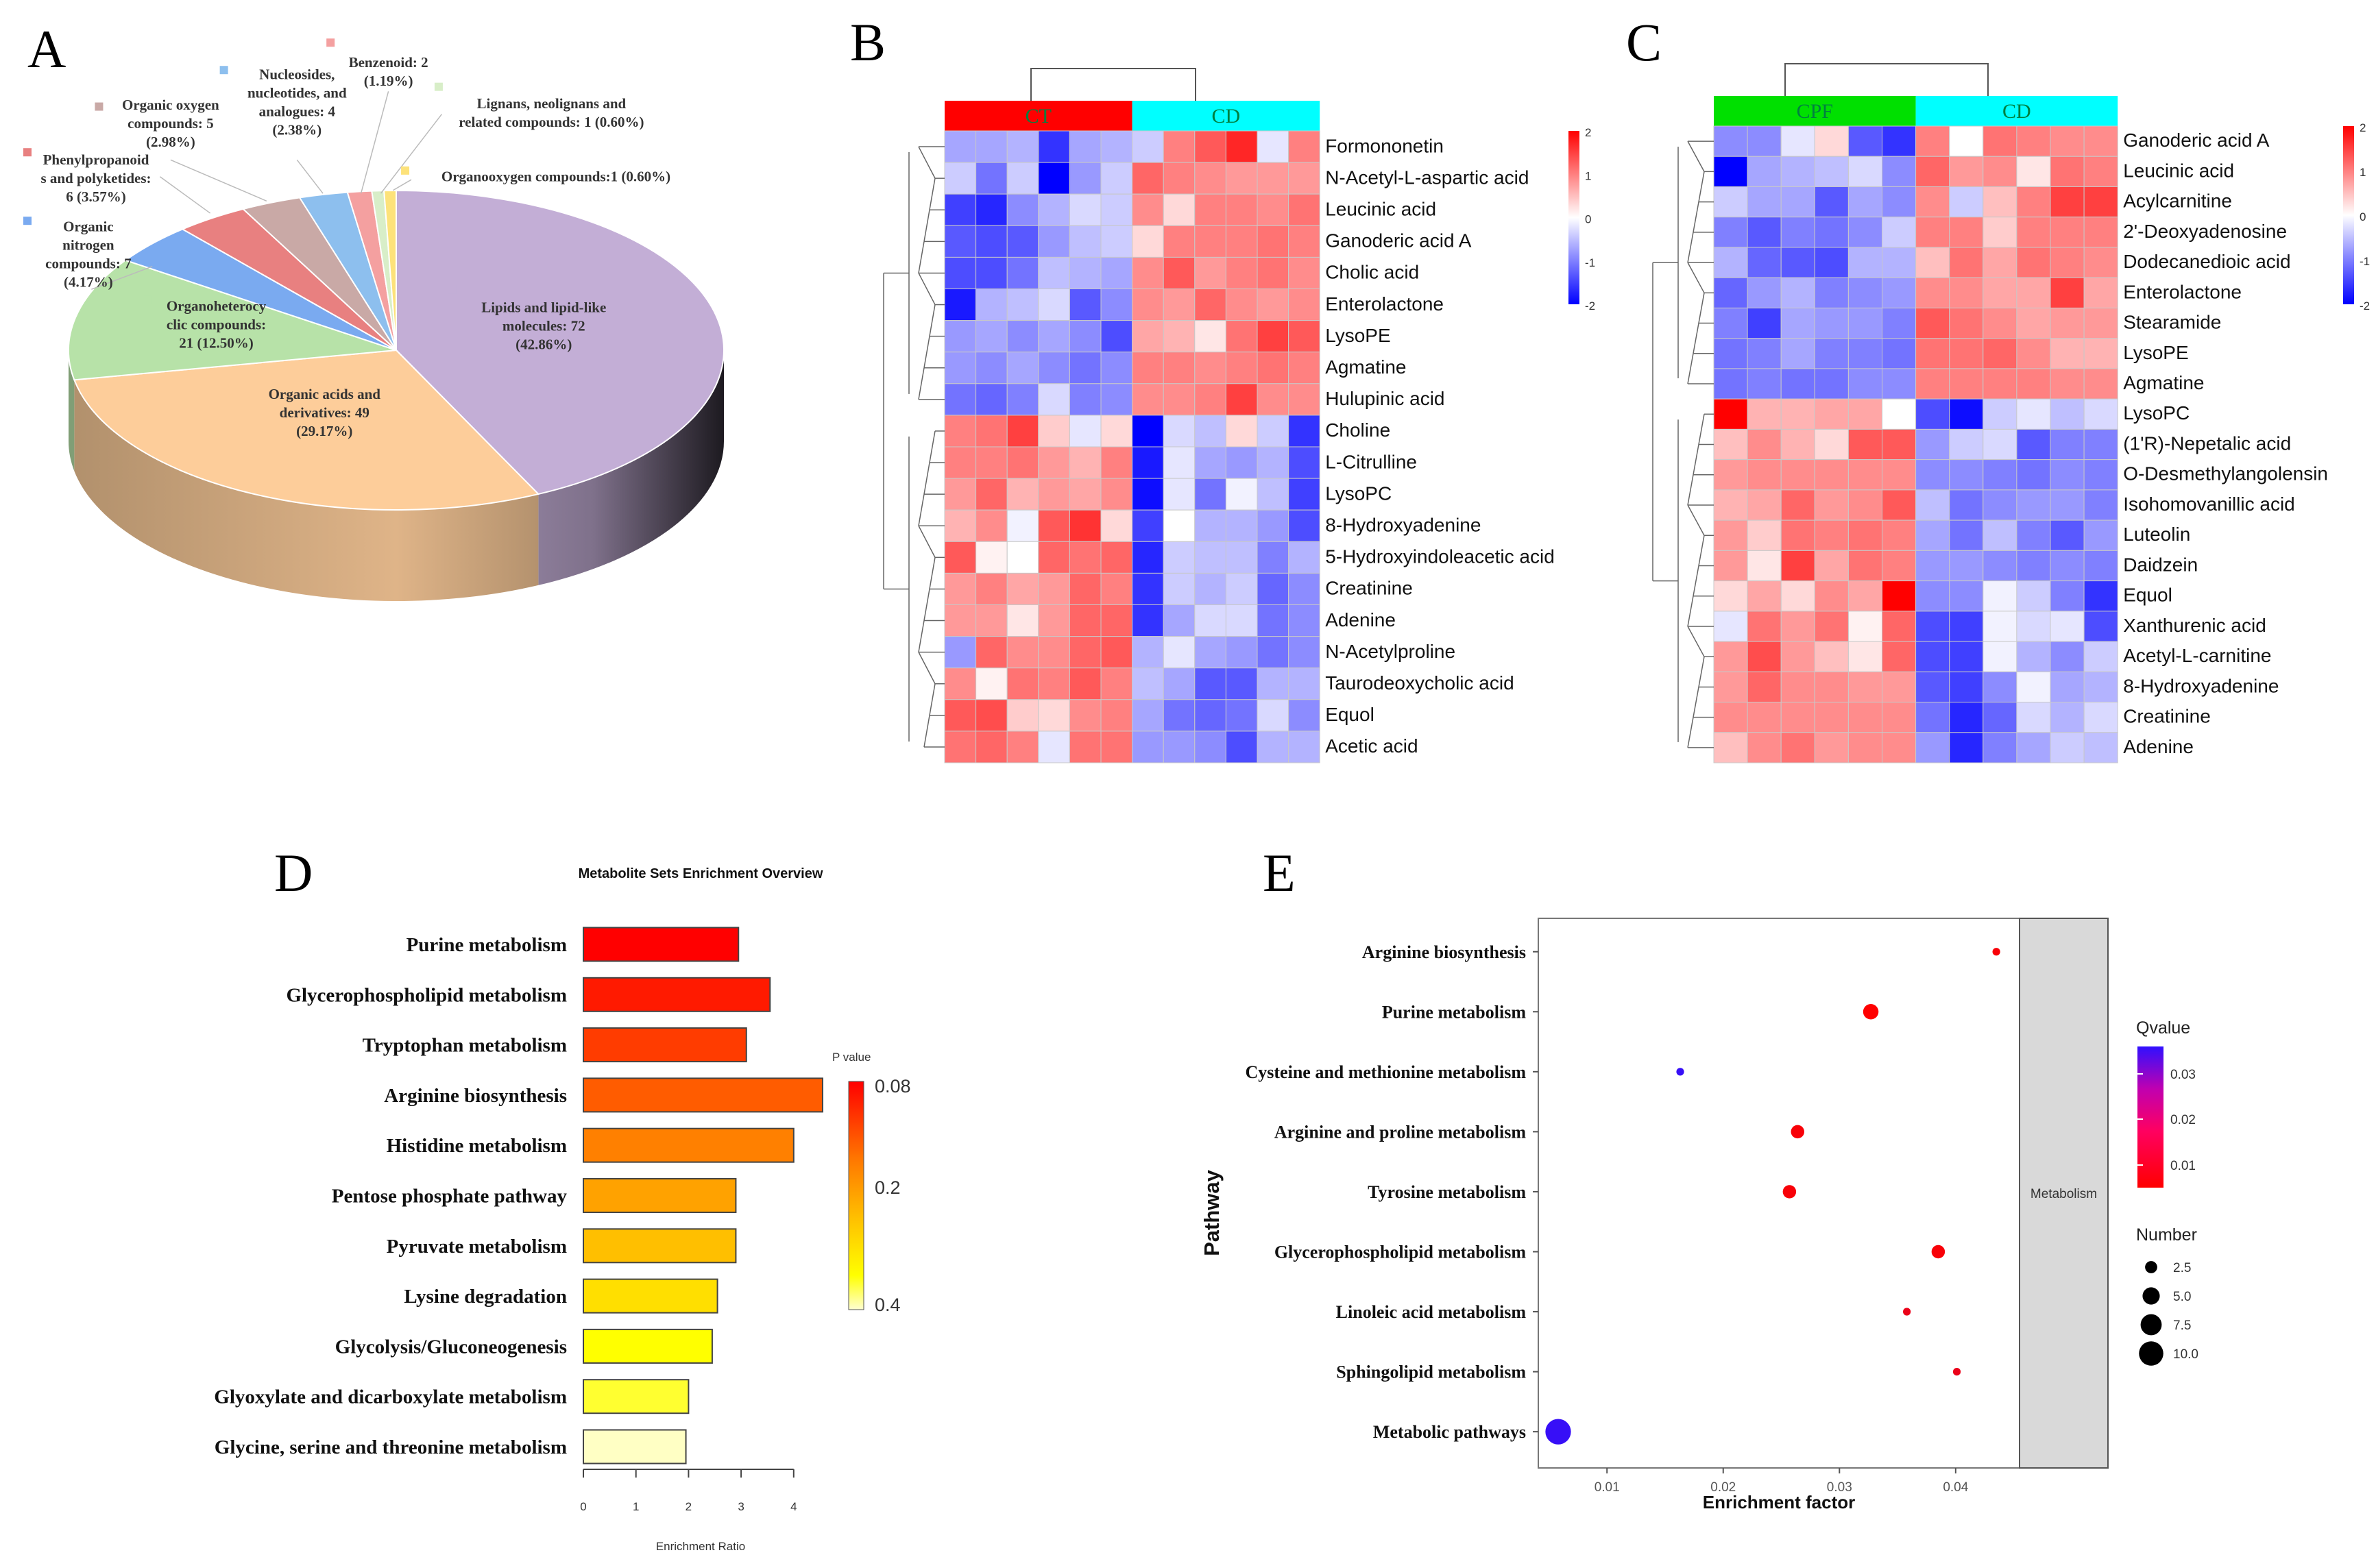  What do you see at coordinates (96, 159) in the screenshot?
I see `pie-slice-label: Phenylpropanoid` at bounding box center [96, 159].